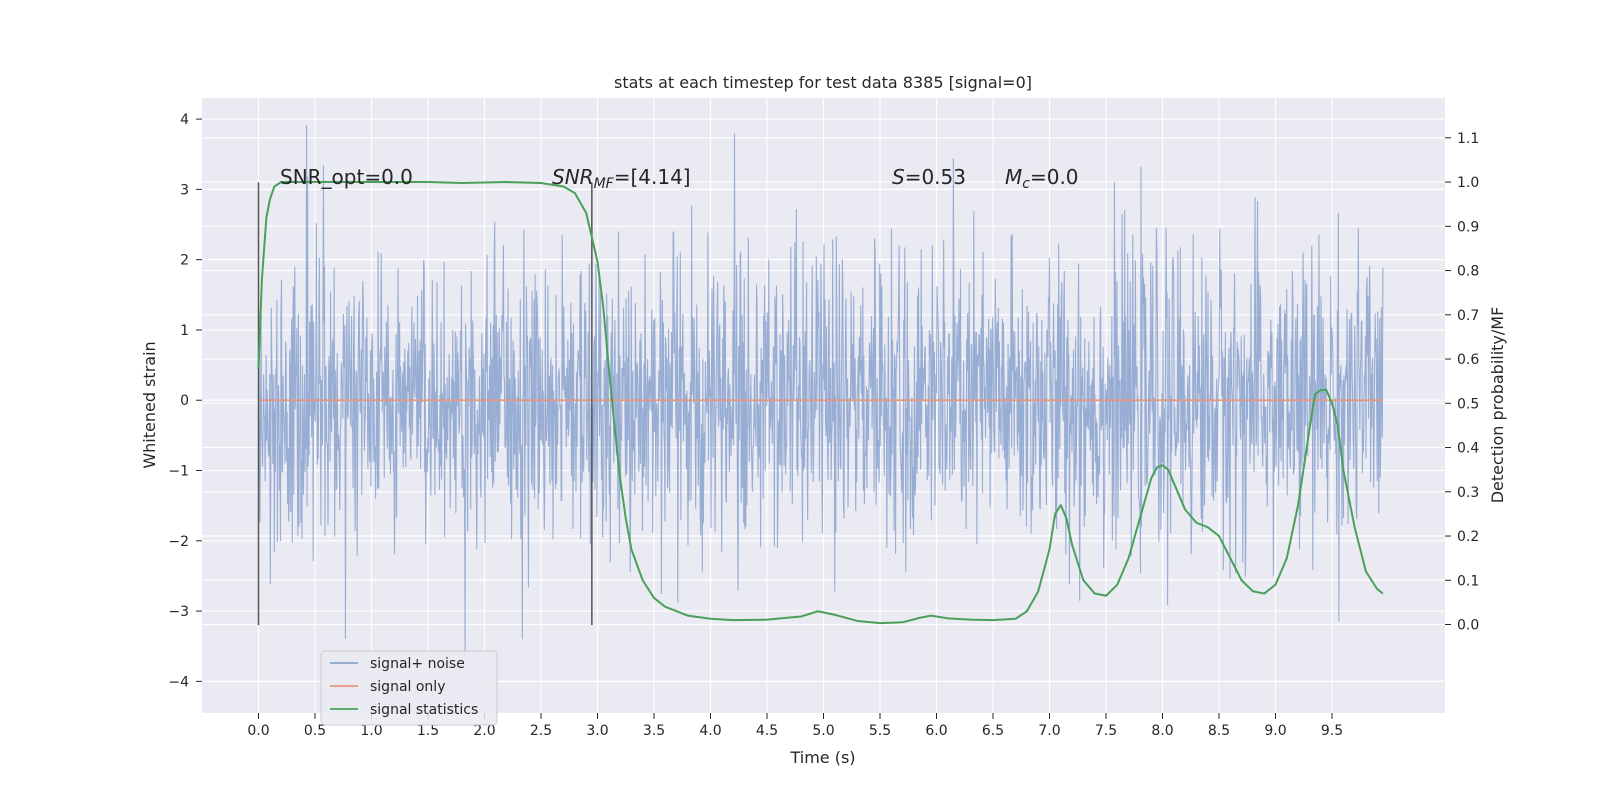  I want to click on annotation-mc-value: =0.0, so click(1054, 177).